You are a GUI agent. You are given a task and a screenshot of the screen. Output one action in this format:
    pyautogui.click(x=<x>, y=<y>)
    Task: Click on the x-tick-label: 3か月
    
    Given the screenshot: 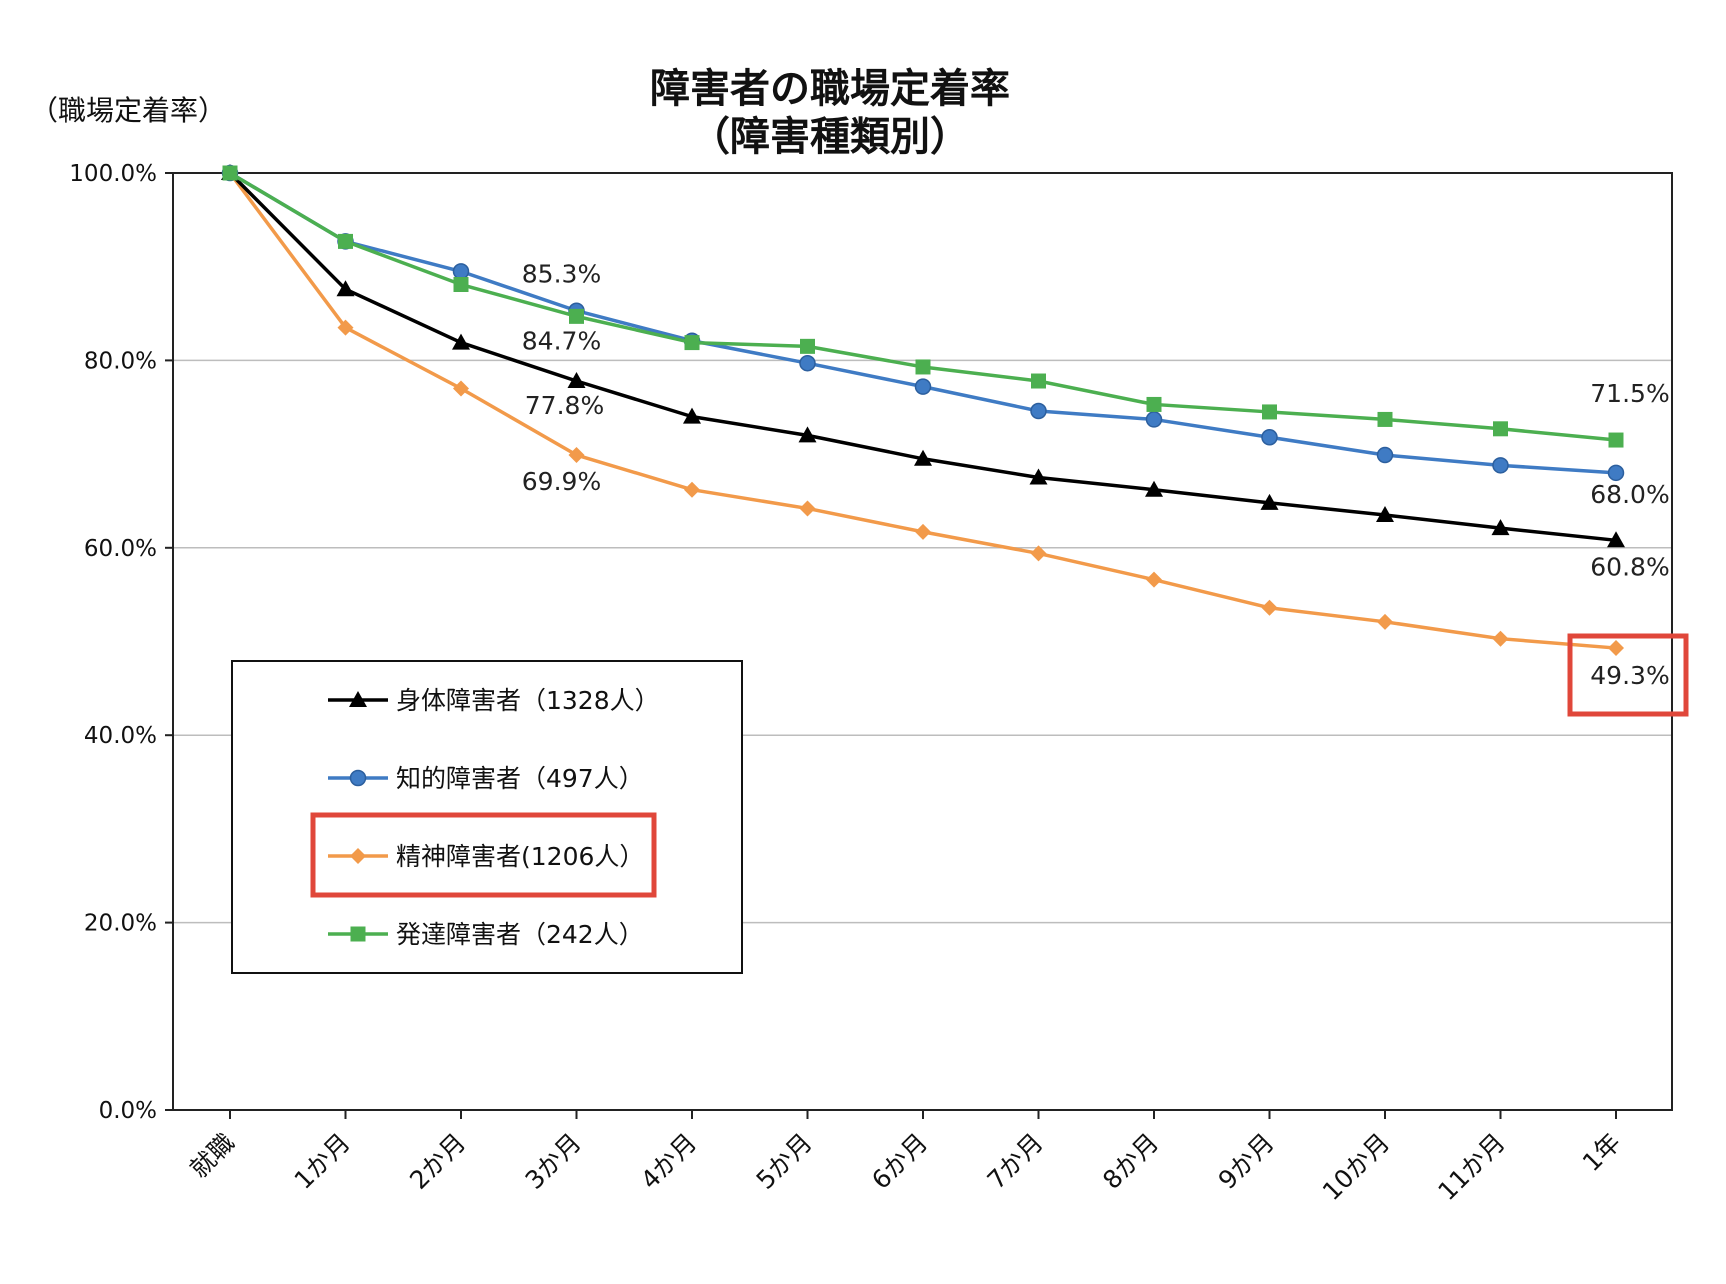 What is the action you would take?
    pyautogui.click(x=553, y=1161)
    